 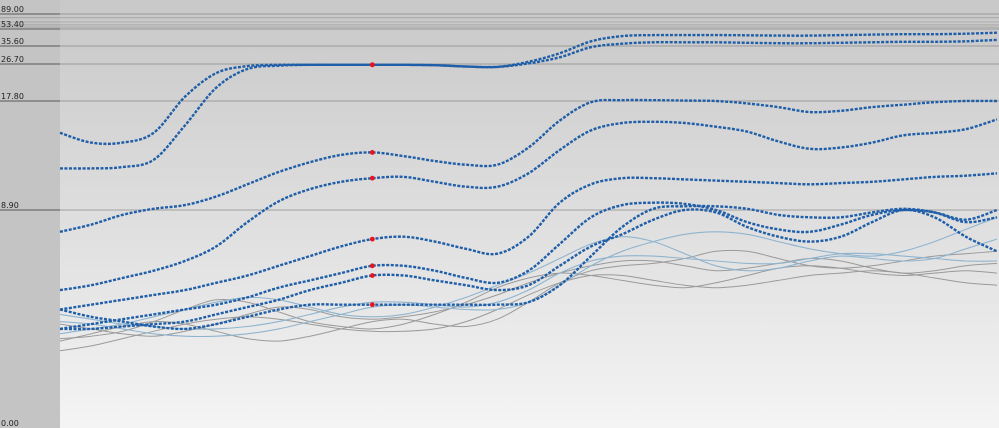 I want to click on y-tick-label: 0.00, so click(x=10, y=423).